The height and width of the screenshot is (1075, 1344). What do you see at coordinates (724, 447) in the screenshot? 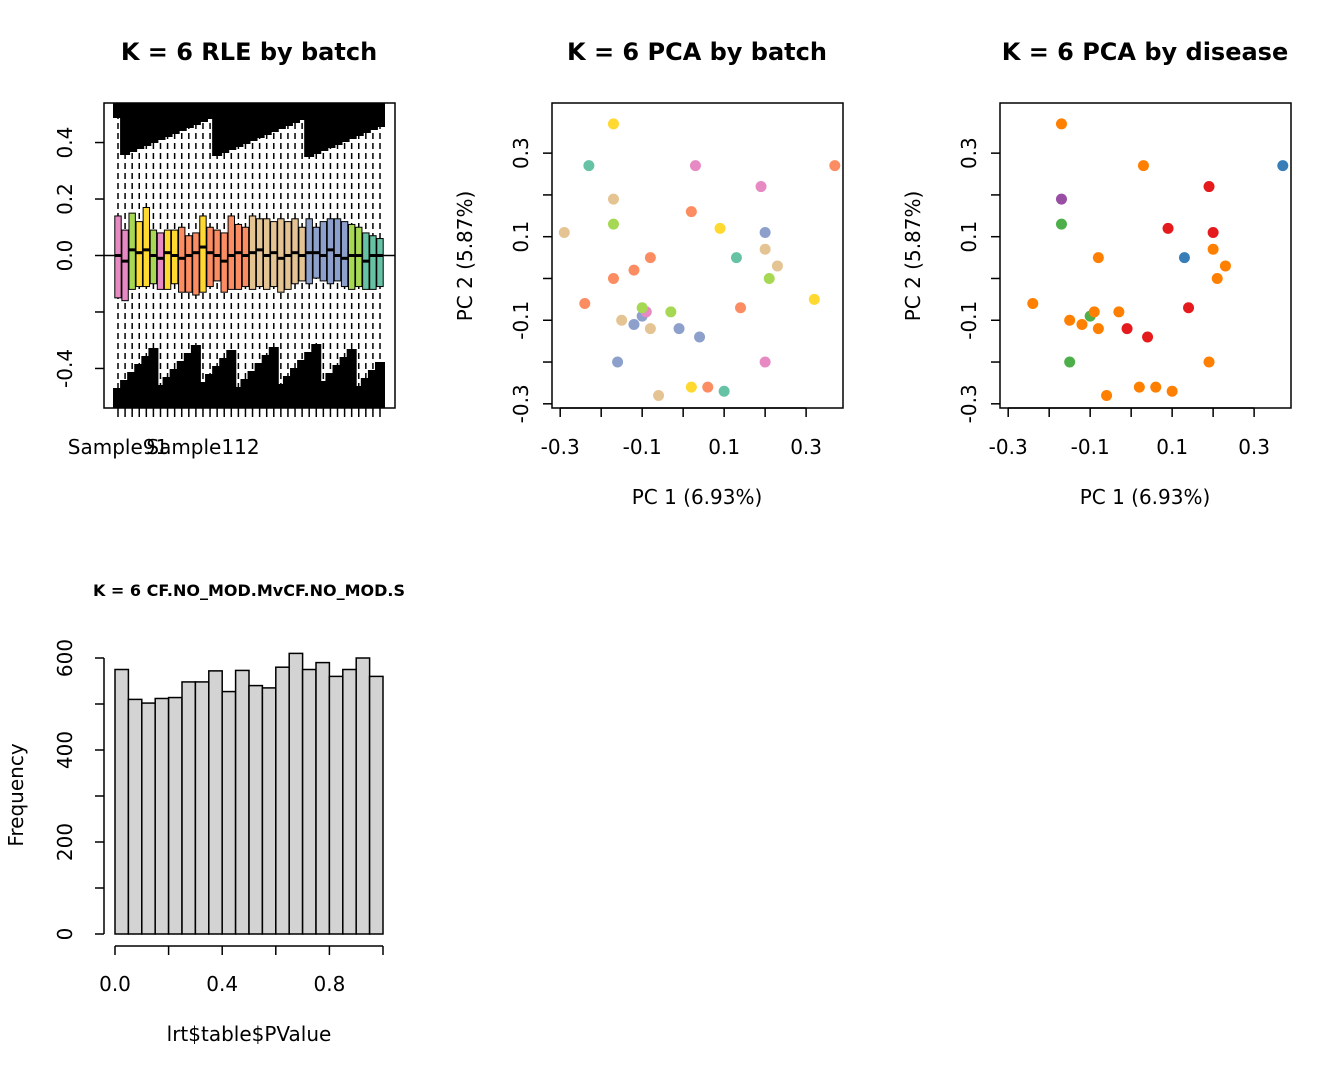
I see `pca-batch-x-tick-label: 0.1` at bounding box center [724, 447].